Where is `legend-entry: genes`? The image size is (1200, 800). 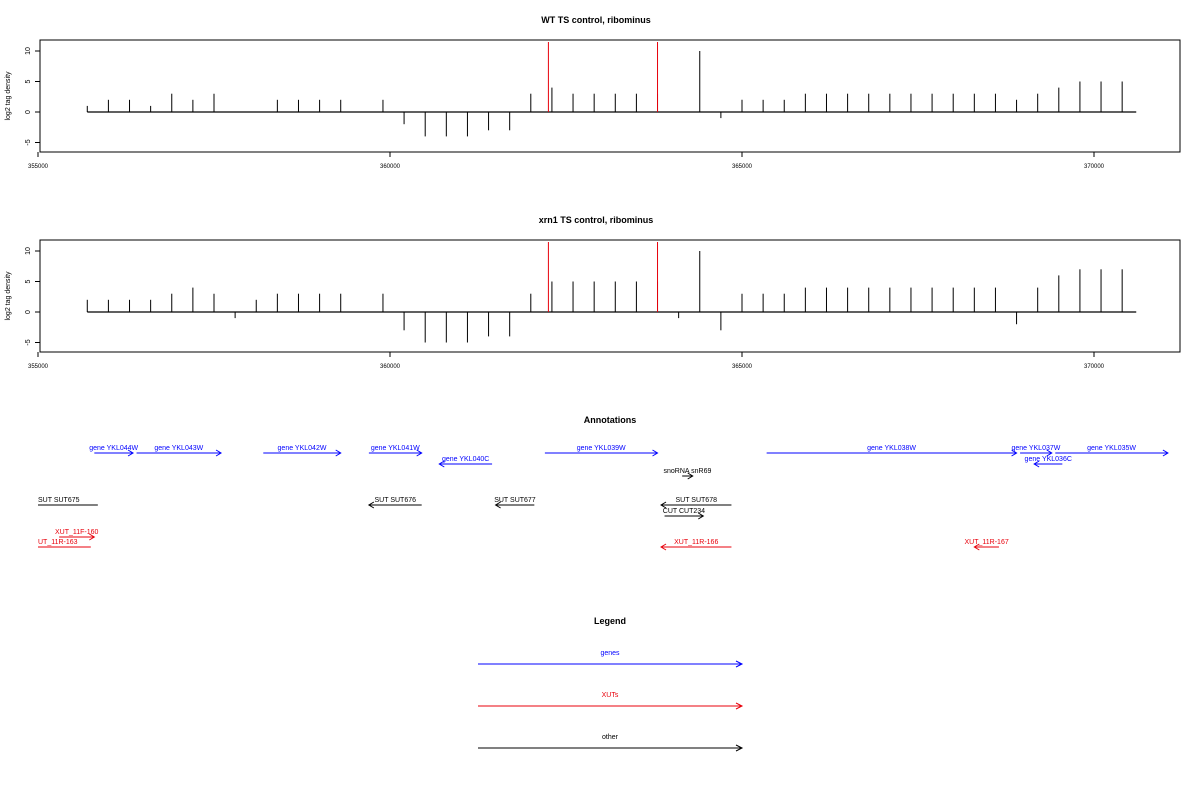
legend-entry: genes is located at coordinates (611, 659).